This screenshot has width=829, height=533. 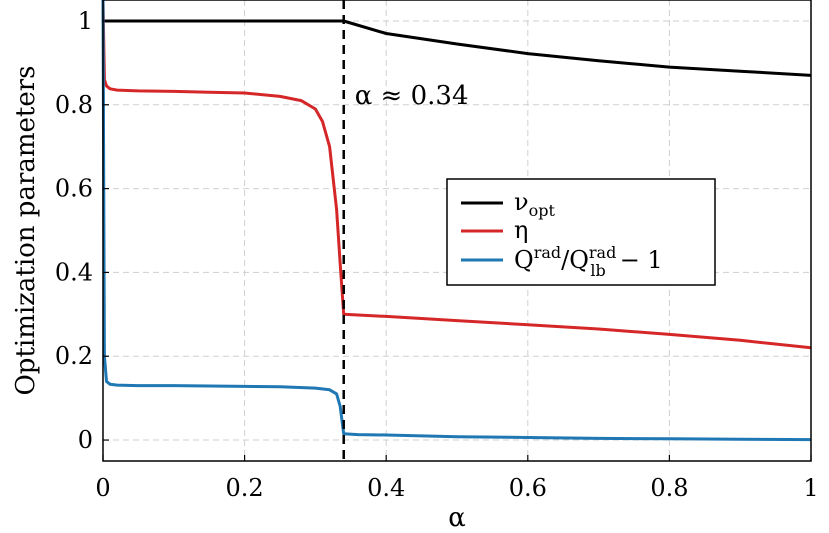 What do you see at coordinates (74, 105) in the screenshot?
I see `y-tick-label: 0.8` at bounding box center [74, 105].